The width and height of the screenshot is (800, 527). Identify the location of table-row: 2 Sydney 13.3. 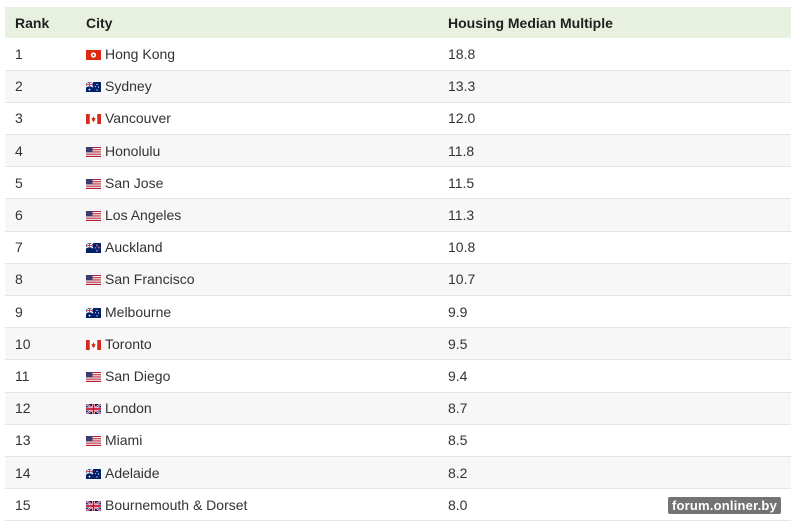
(398, 86).